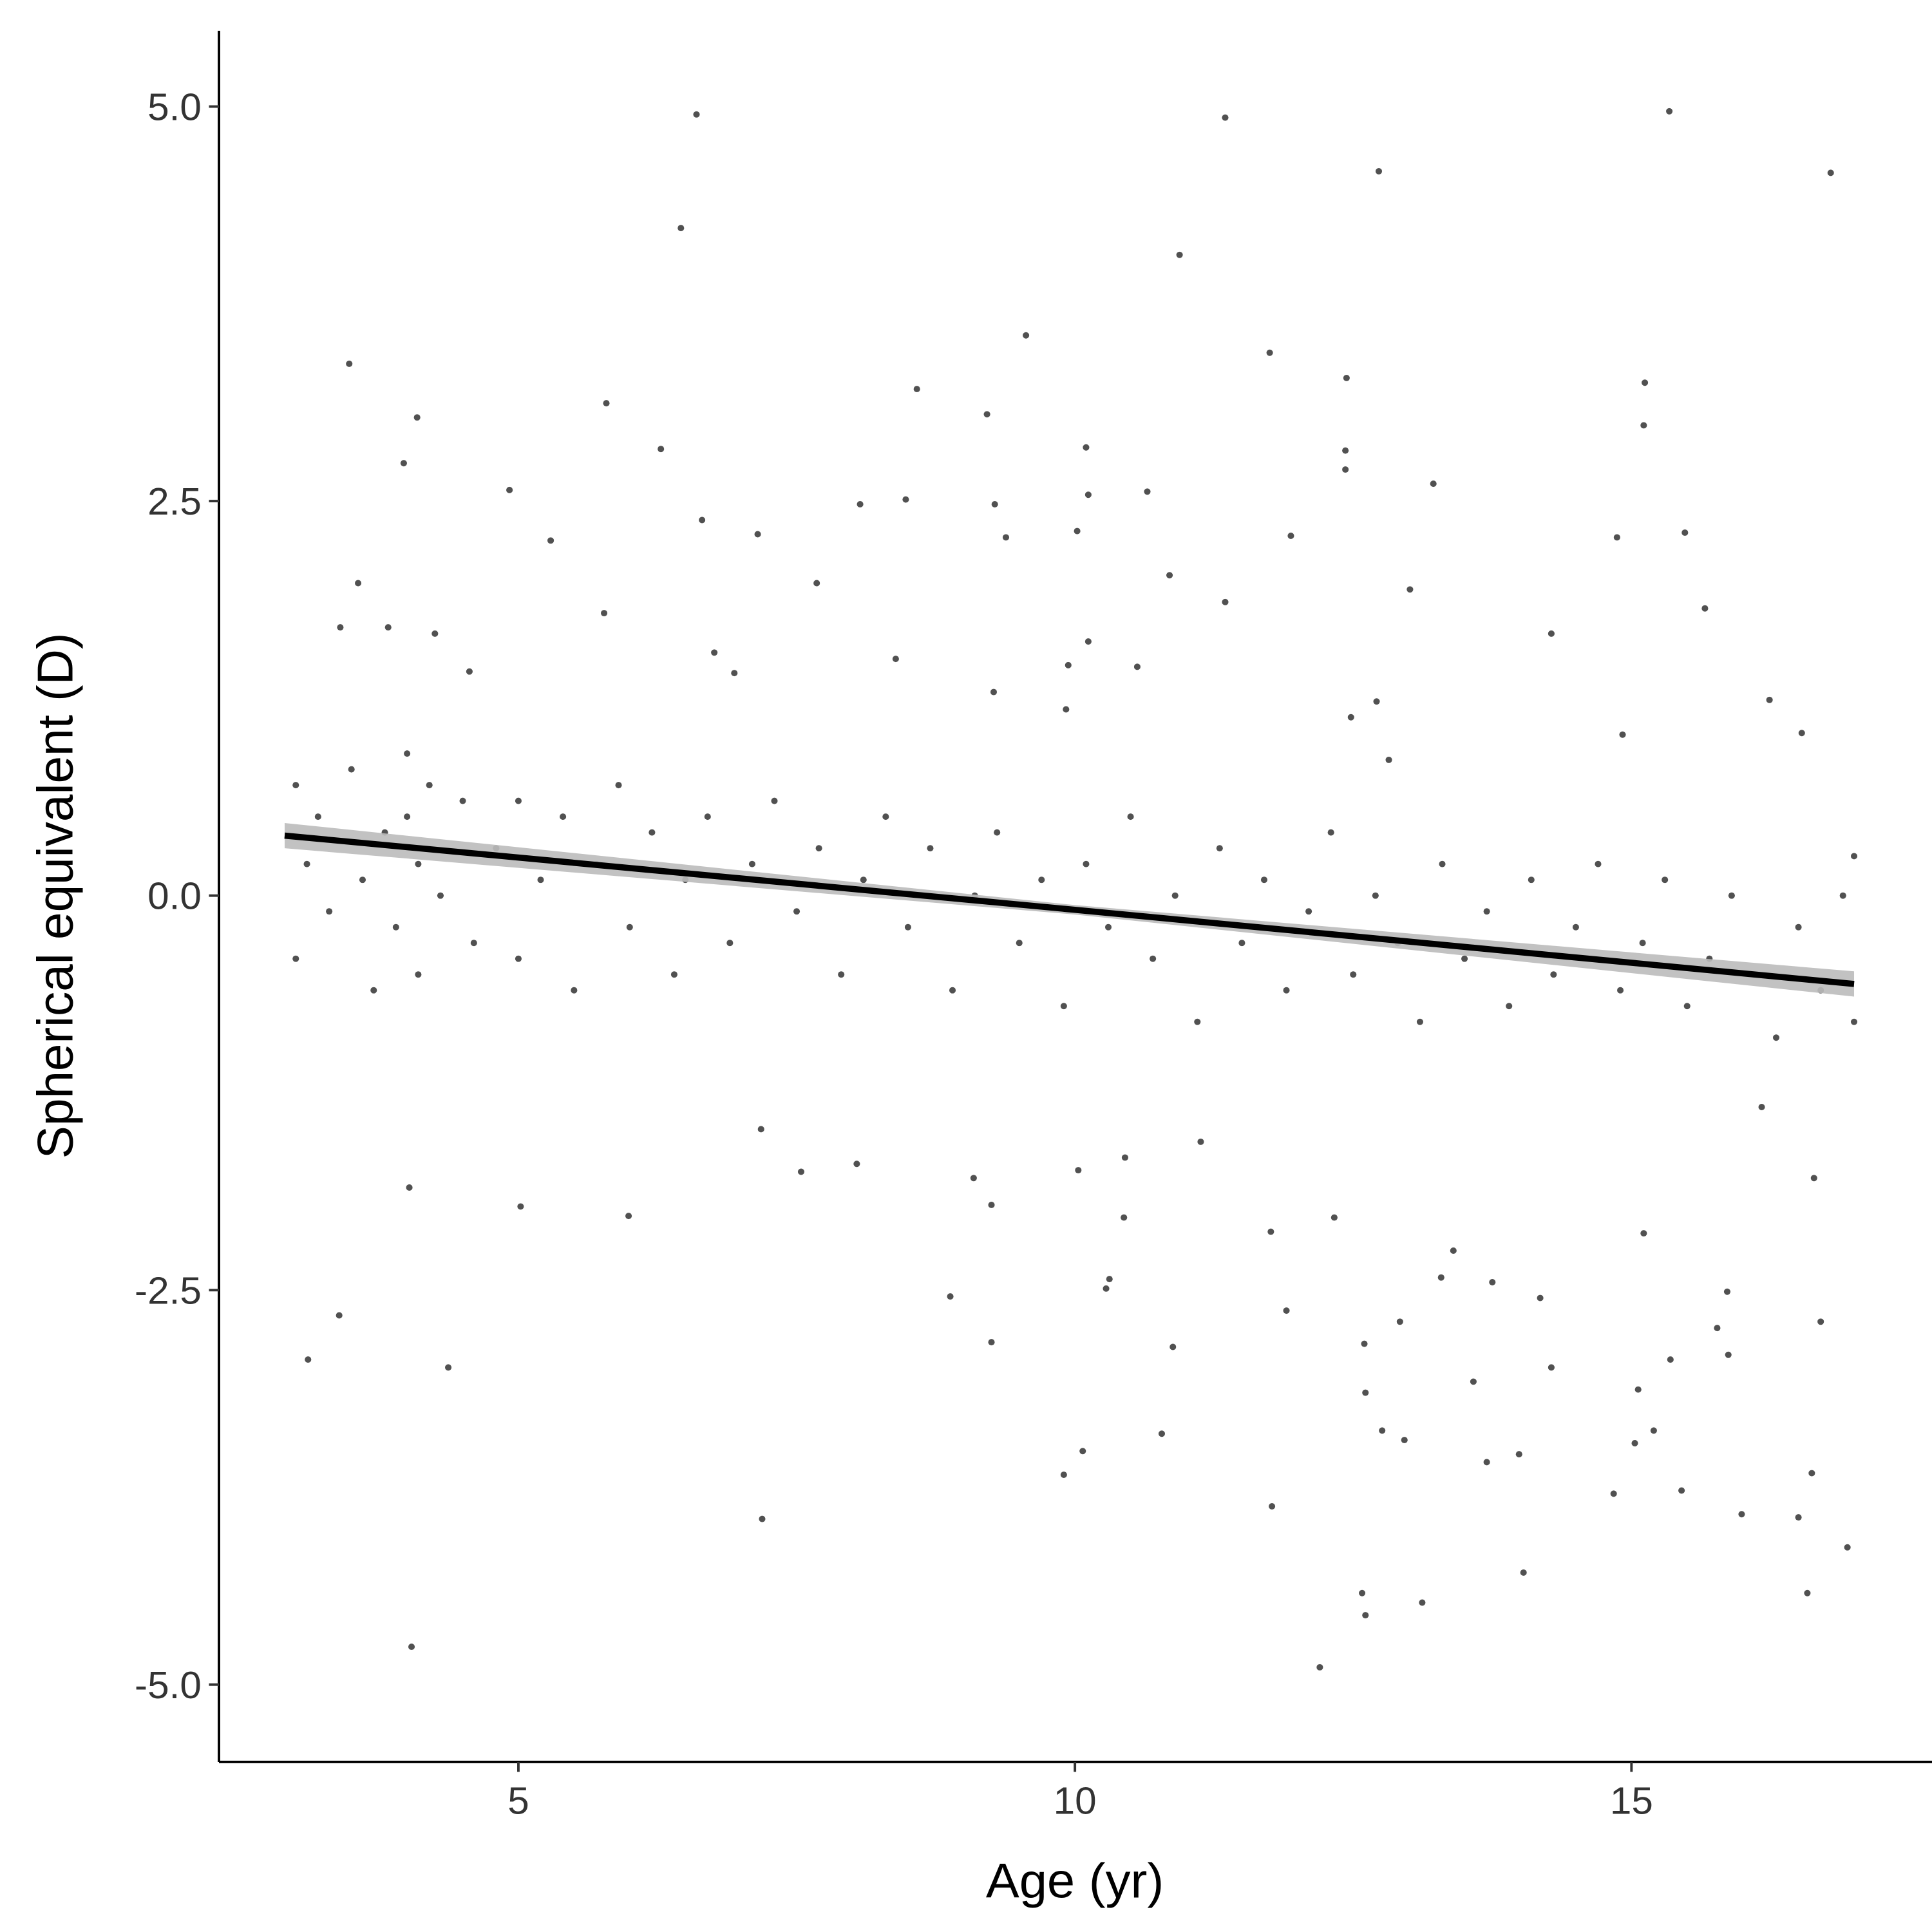 This screenshot has width=1932, height=1932. What do you see at coordinates (1075, 1880) in the screenshot?
I see `x-axis-title: Age (yr)` at bounding box center [1075, 1880].